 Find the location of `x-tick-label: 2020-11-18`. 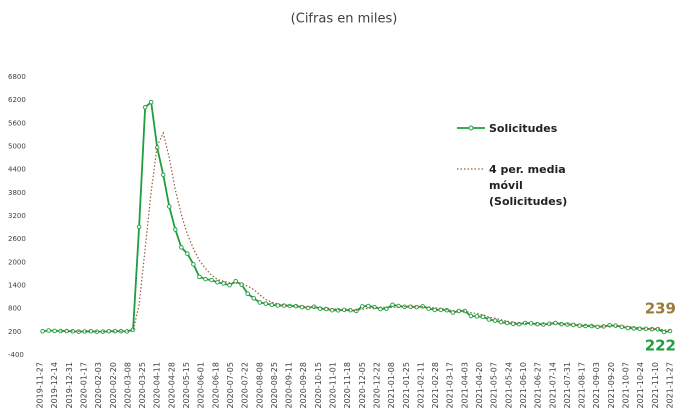

x-tick-label: 2020-11-18 is located at coordinates (347, 385).